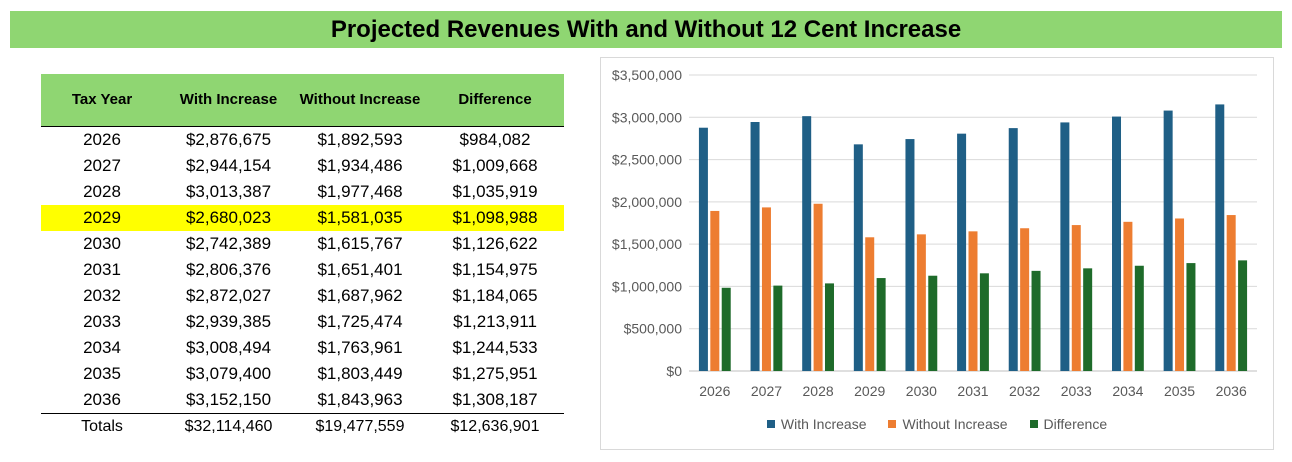 The width and height of the screenshot is (1292, 462). I want to click on bar-with-increase-2032, so click(1013, 249).